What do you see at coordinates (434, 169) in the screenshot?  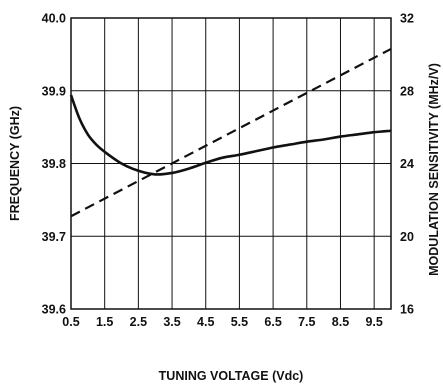 I see `right-axis-title: MODULATION SENSITIVITY (MHz/V)` at bounding box center [434, 169].